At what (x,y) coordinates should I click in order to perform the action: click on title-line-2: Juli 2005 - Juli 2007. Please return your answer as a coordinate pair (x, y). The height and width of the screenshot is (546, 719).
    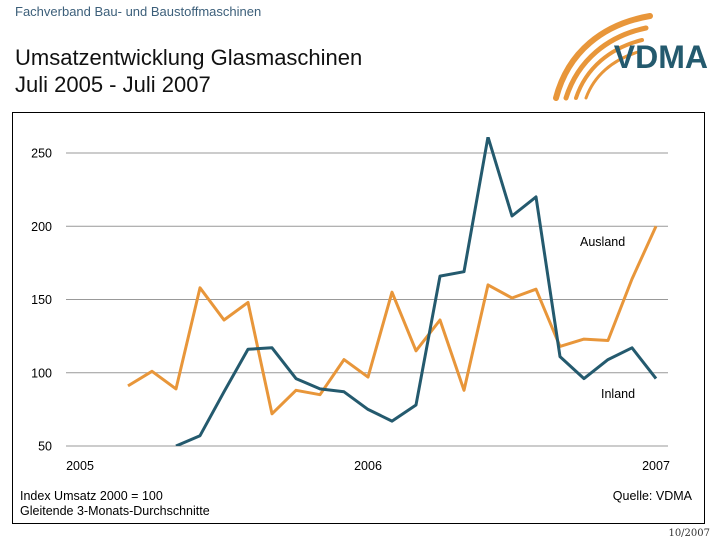
    Looking at the image, I should click on (113, 84).